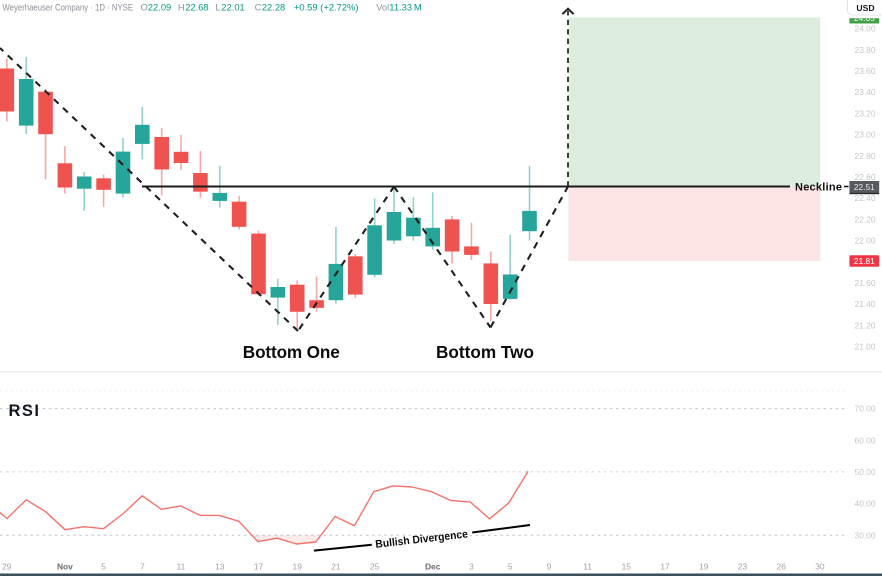  What do you see at coordinates (326, 7) in the screenshot?
I see `svg-text: +0.59 (+2.72%)` at bounding box center [326, 7].